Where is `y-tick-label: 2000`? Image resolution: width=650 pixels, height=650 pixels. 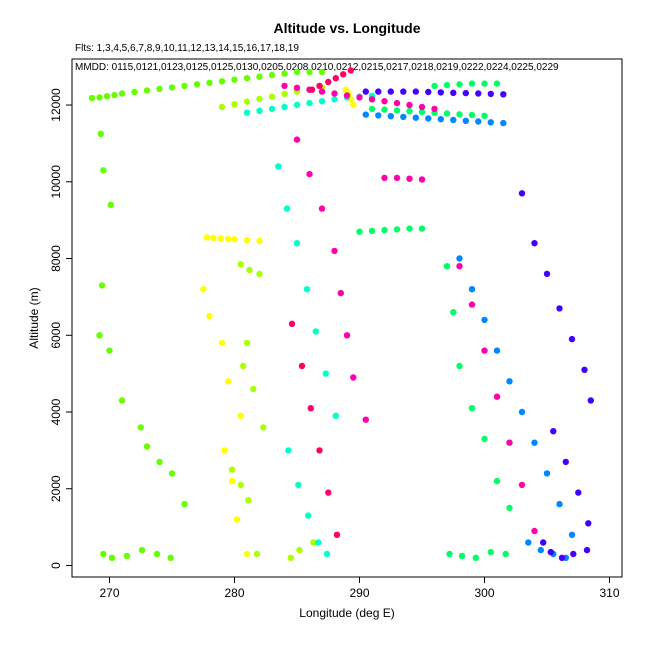
y-tick-label: 2000 is located at coordinates (56, 488).